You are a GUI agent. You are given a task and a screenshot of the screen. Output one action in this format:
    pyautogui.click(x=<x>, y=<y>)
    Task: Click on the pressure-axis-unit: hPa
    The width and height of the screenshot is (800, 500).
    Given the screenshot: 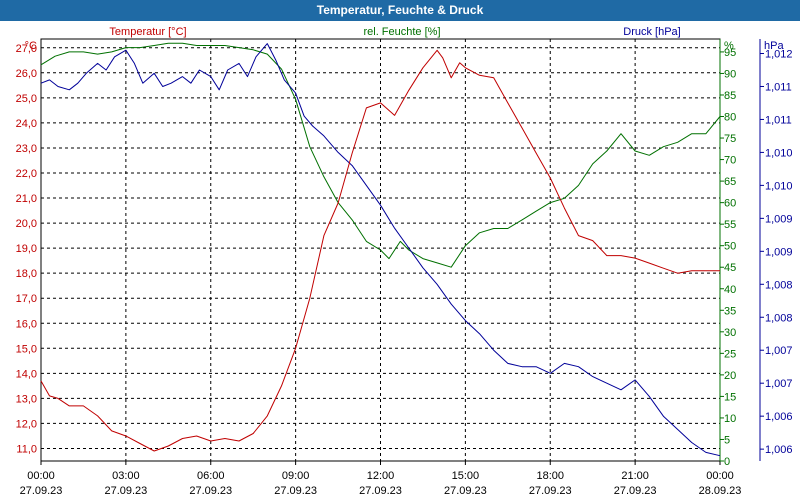 What is the action you would take?
    pyautogui.click(x=774, y=46)
    